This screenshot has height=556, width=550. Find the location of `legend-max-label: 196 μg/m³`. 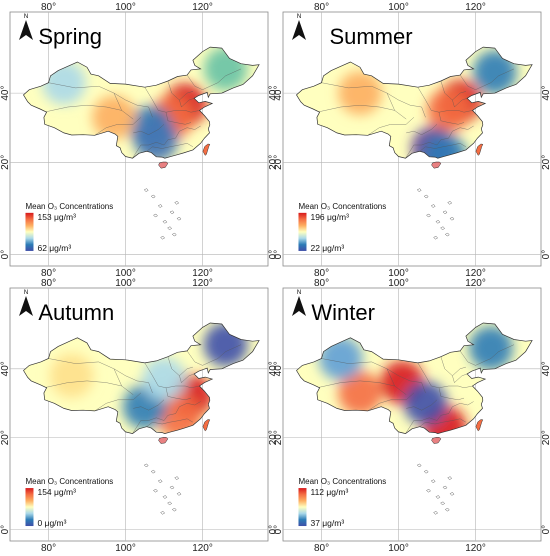

legend-max-label: 196 μg/m³ is located at coordinates (329, 217).